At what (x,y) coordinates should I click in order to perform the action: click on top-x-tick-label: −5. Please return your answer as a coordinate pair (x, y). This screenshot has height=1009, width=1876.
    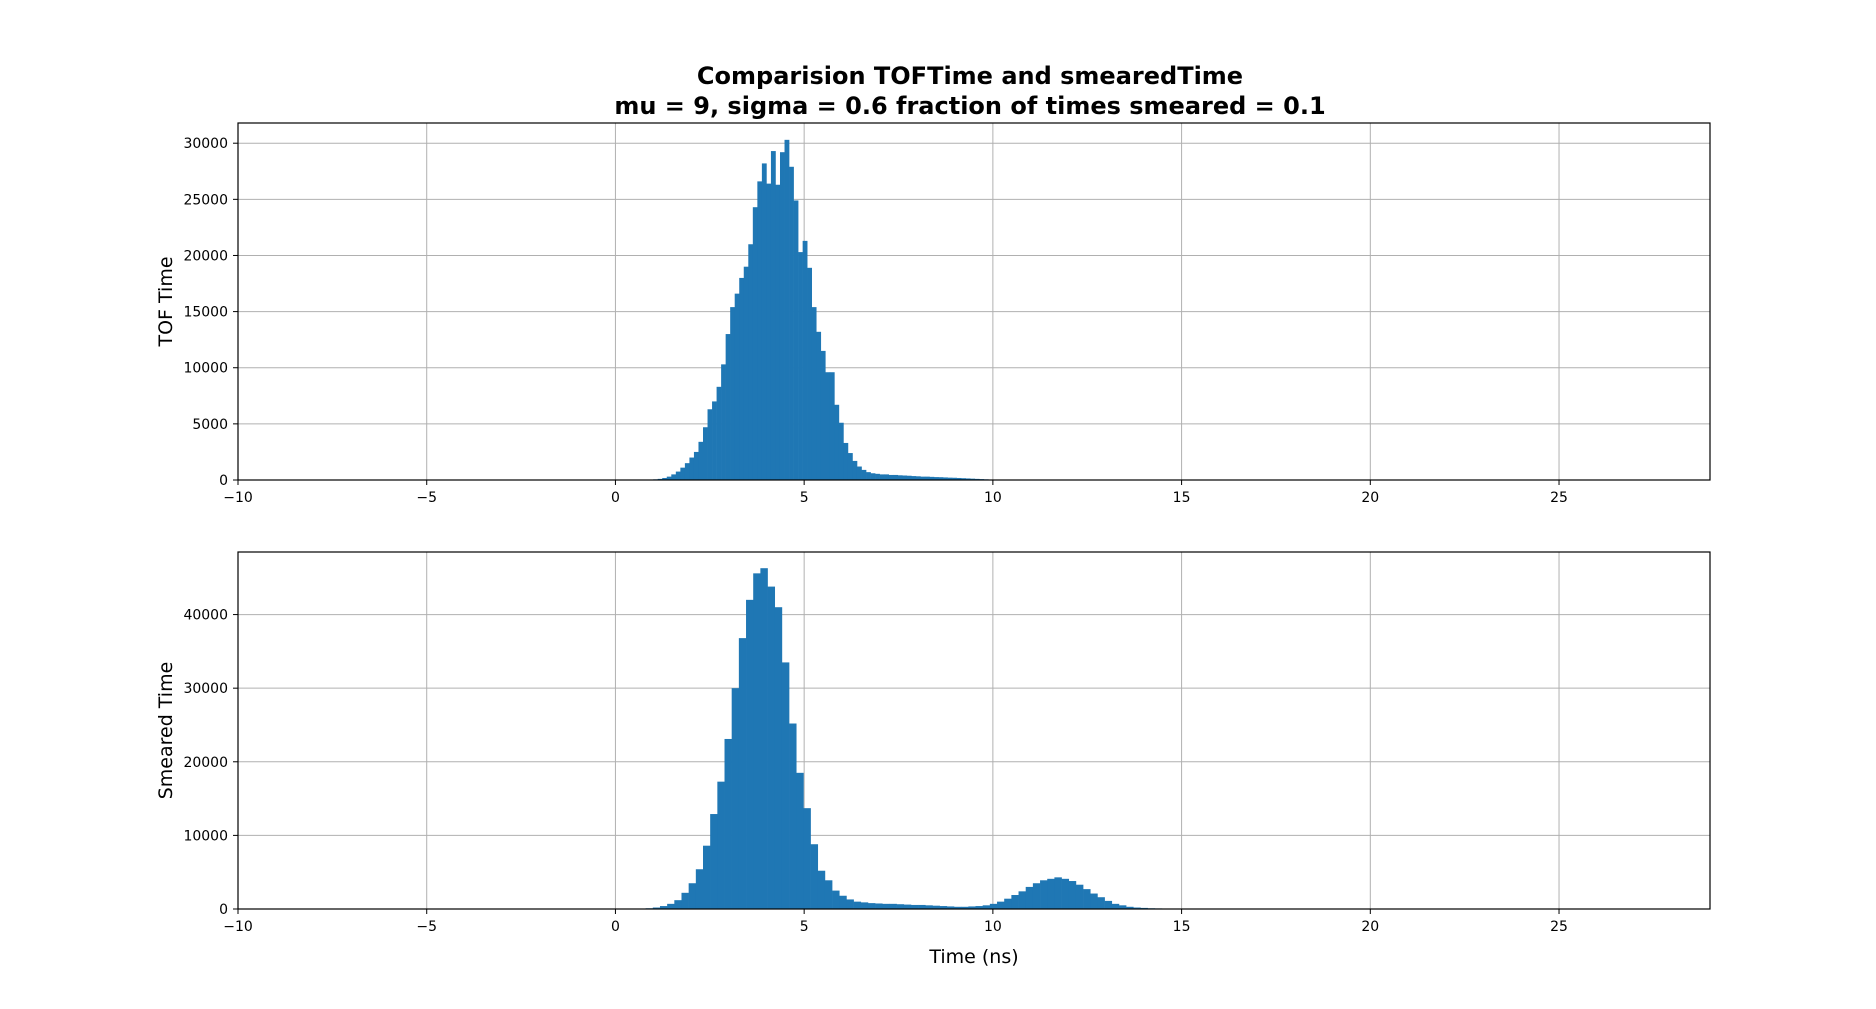
    Looking at the image, I should click on (426, 498).